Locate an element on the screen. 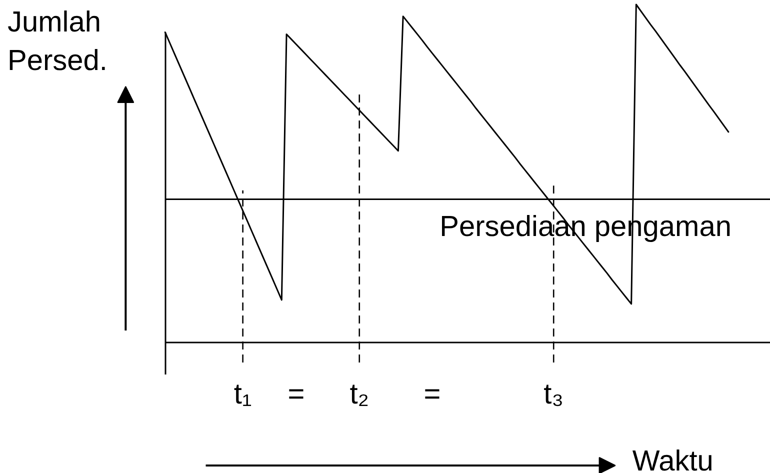 This screenshot has height=473, width=770. y-axis-title: Jumlah Persed. is located at coordinates (58, 41).